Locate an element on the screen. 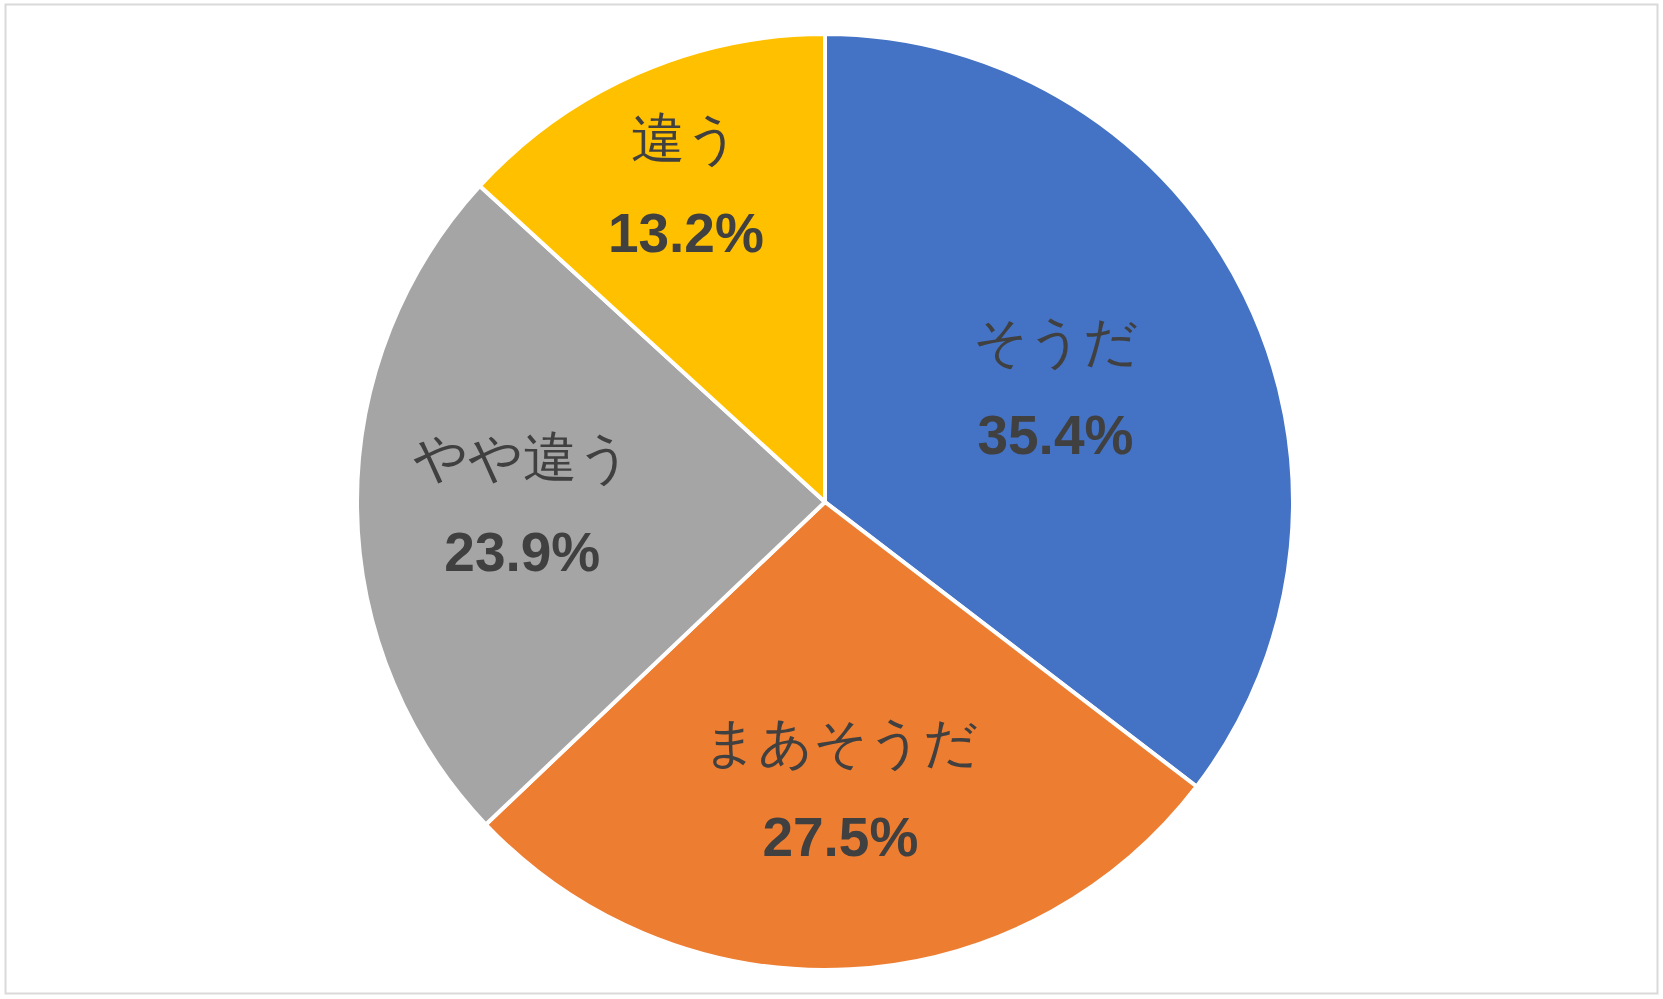  data-label: 27.5% is located at coordinates (840, 836).